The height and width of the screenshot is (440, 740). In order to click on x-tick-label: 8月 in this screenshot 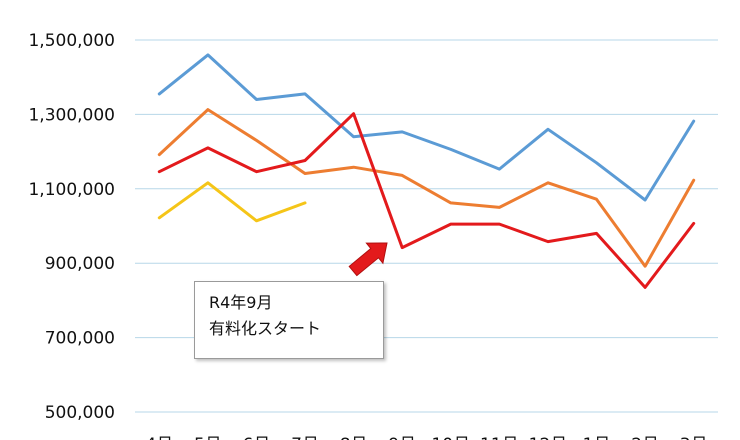, I will do `click(354, 437)`.